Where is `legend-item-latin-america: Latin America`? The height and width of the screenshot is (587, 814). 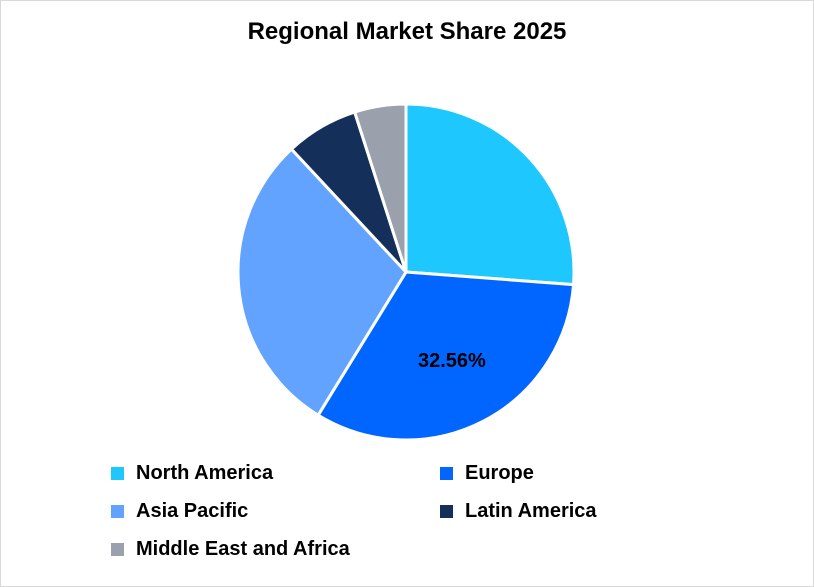
legend-item-latin-america: Latin America is located at coordinates (518, 511).